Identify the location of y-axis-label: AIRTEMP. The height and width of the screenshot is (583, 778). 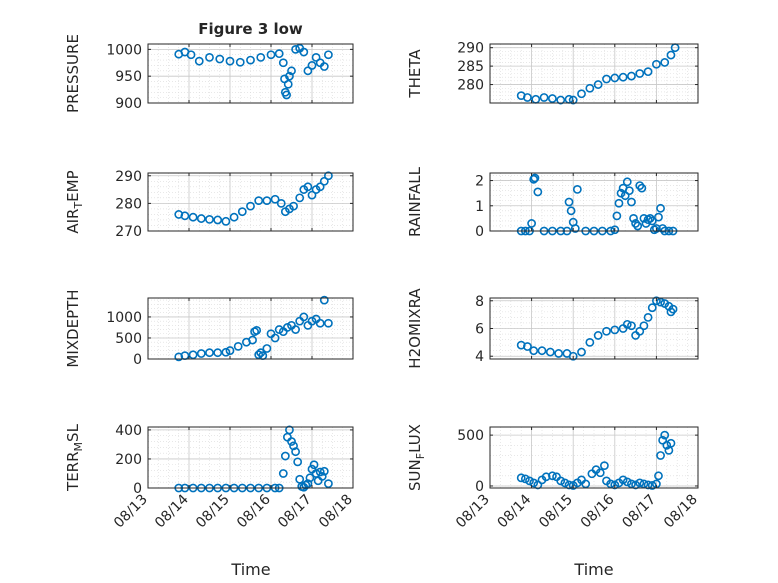
(74, 201).